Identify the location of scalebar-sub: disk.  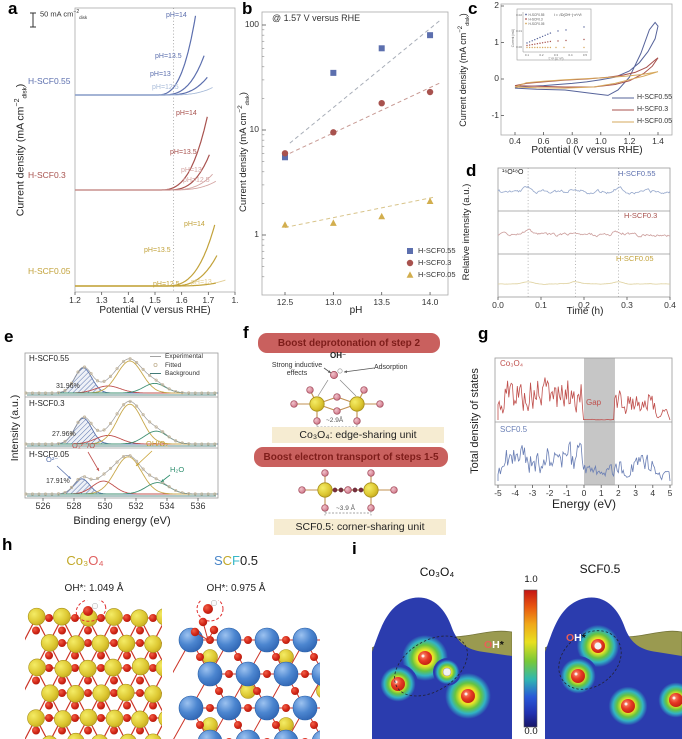
(83, 17).